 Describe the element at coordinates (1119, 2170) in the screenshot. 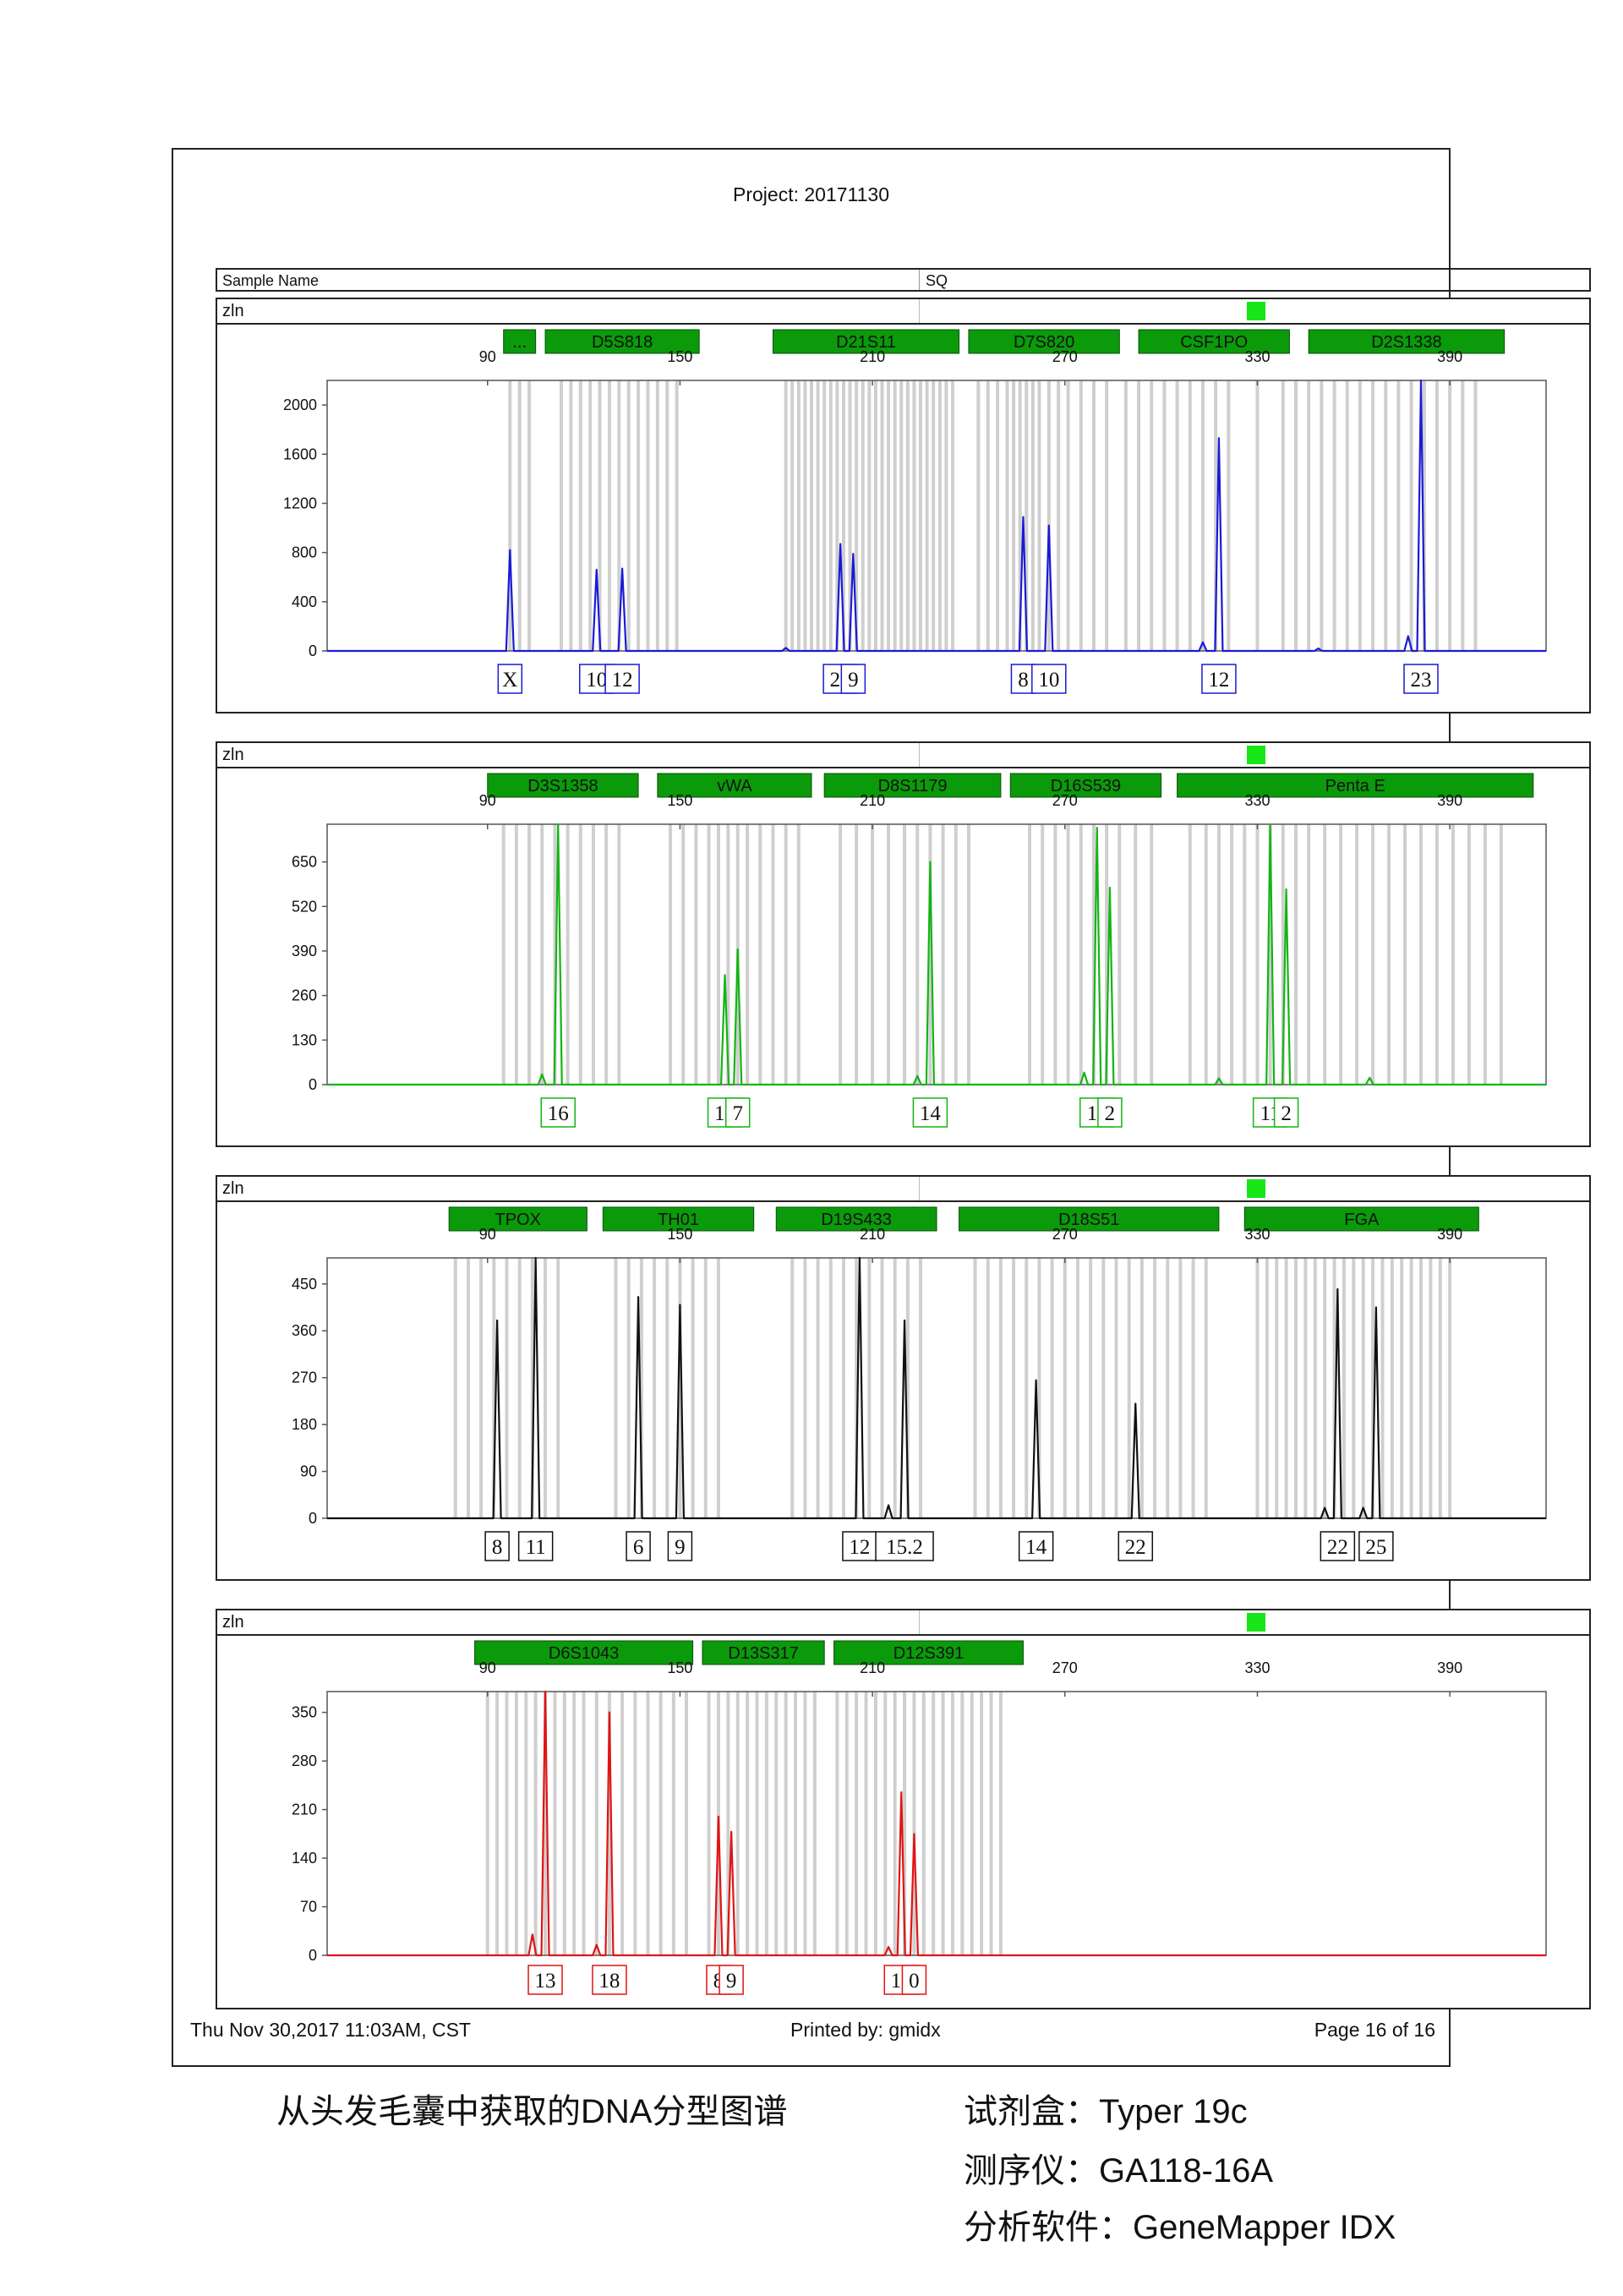

I see `instrument-info: 测序仪：GA118-16A` at that location.